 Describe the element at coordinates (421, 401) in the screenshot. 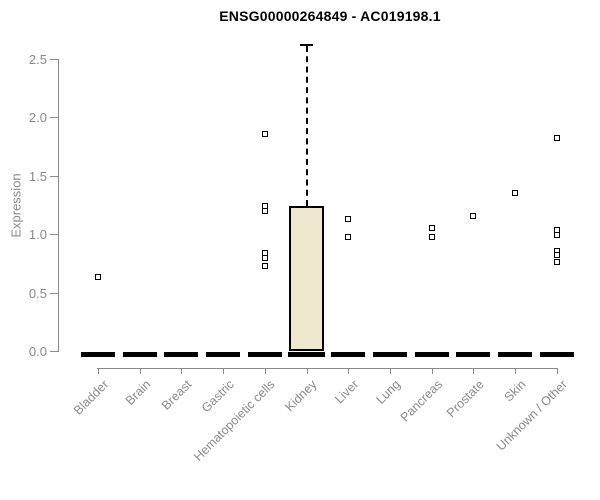

I see `x-tick-label: Pancreas` at that location.